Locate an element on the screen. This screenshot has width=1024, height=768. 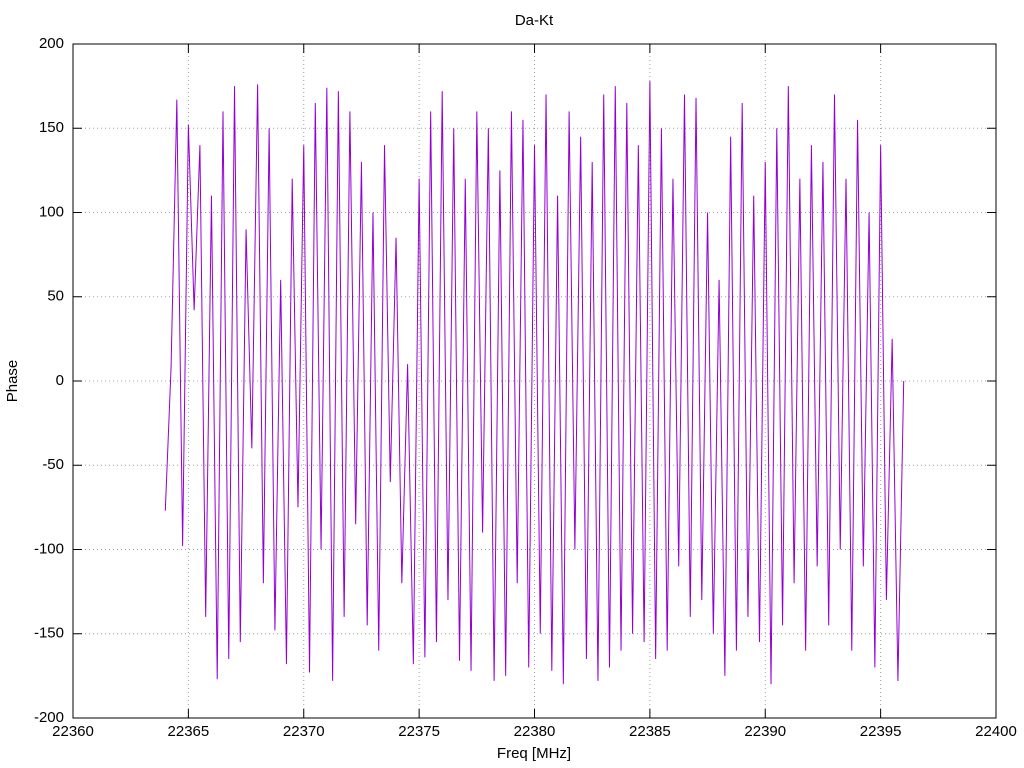
x-tick-label: 22395 is located at coordinates (881, 731).